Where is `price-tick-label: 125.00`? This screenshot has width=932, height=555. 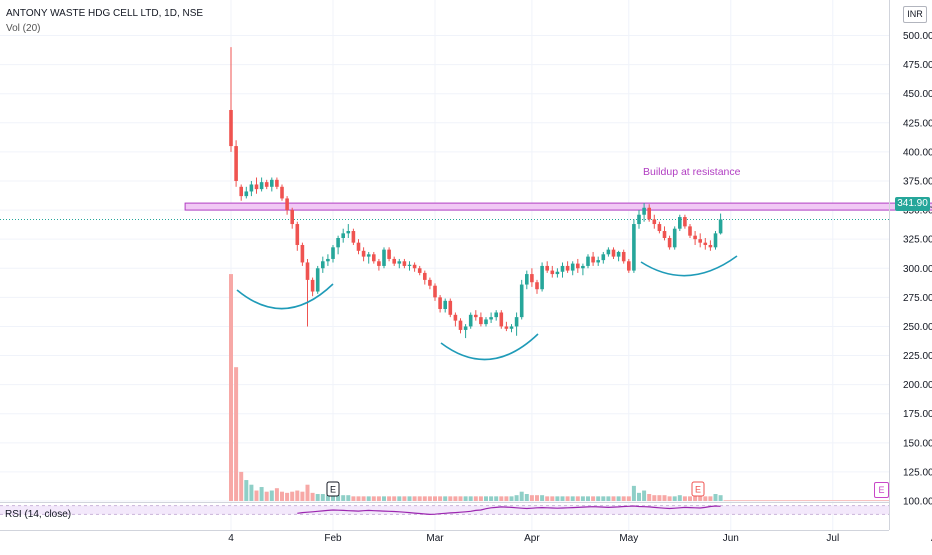
price-tick-label: 125.00 is located at coordinates (917, 472).